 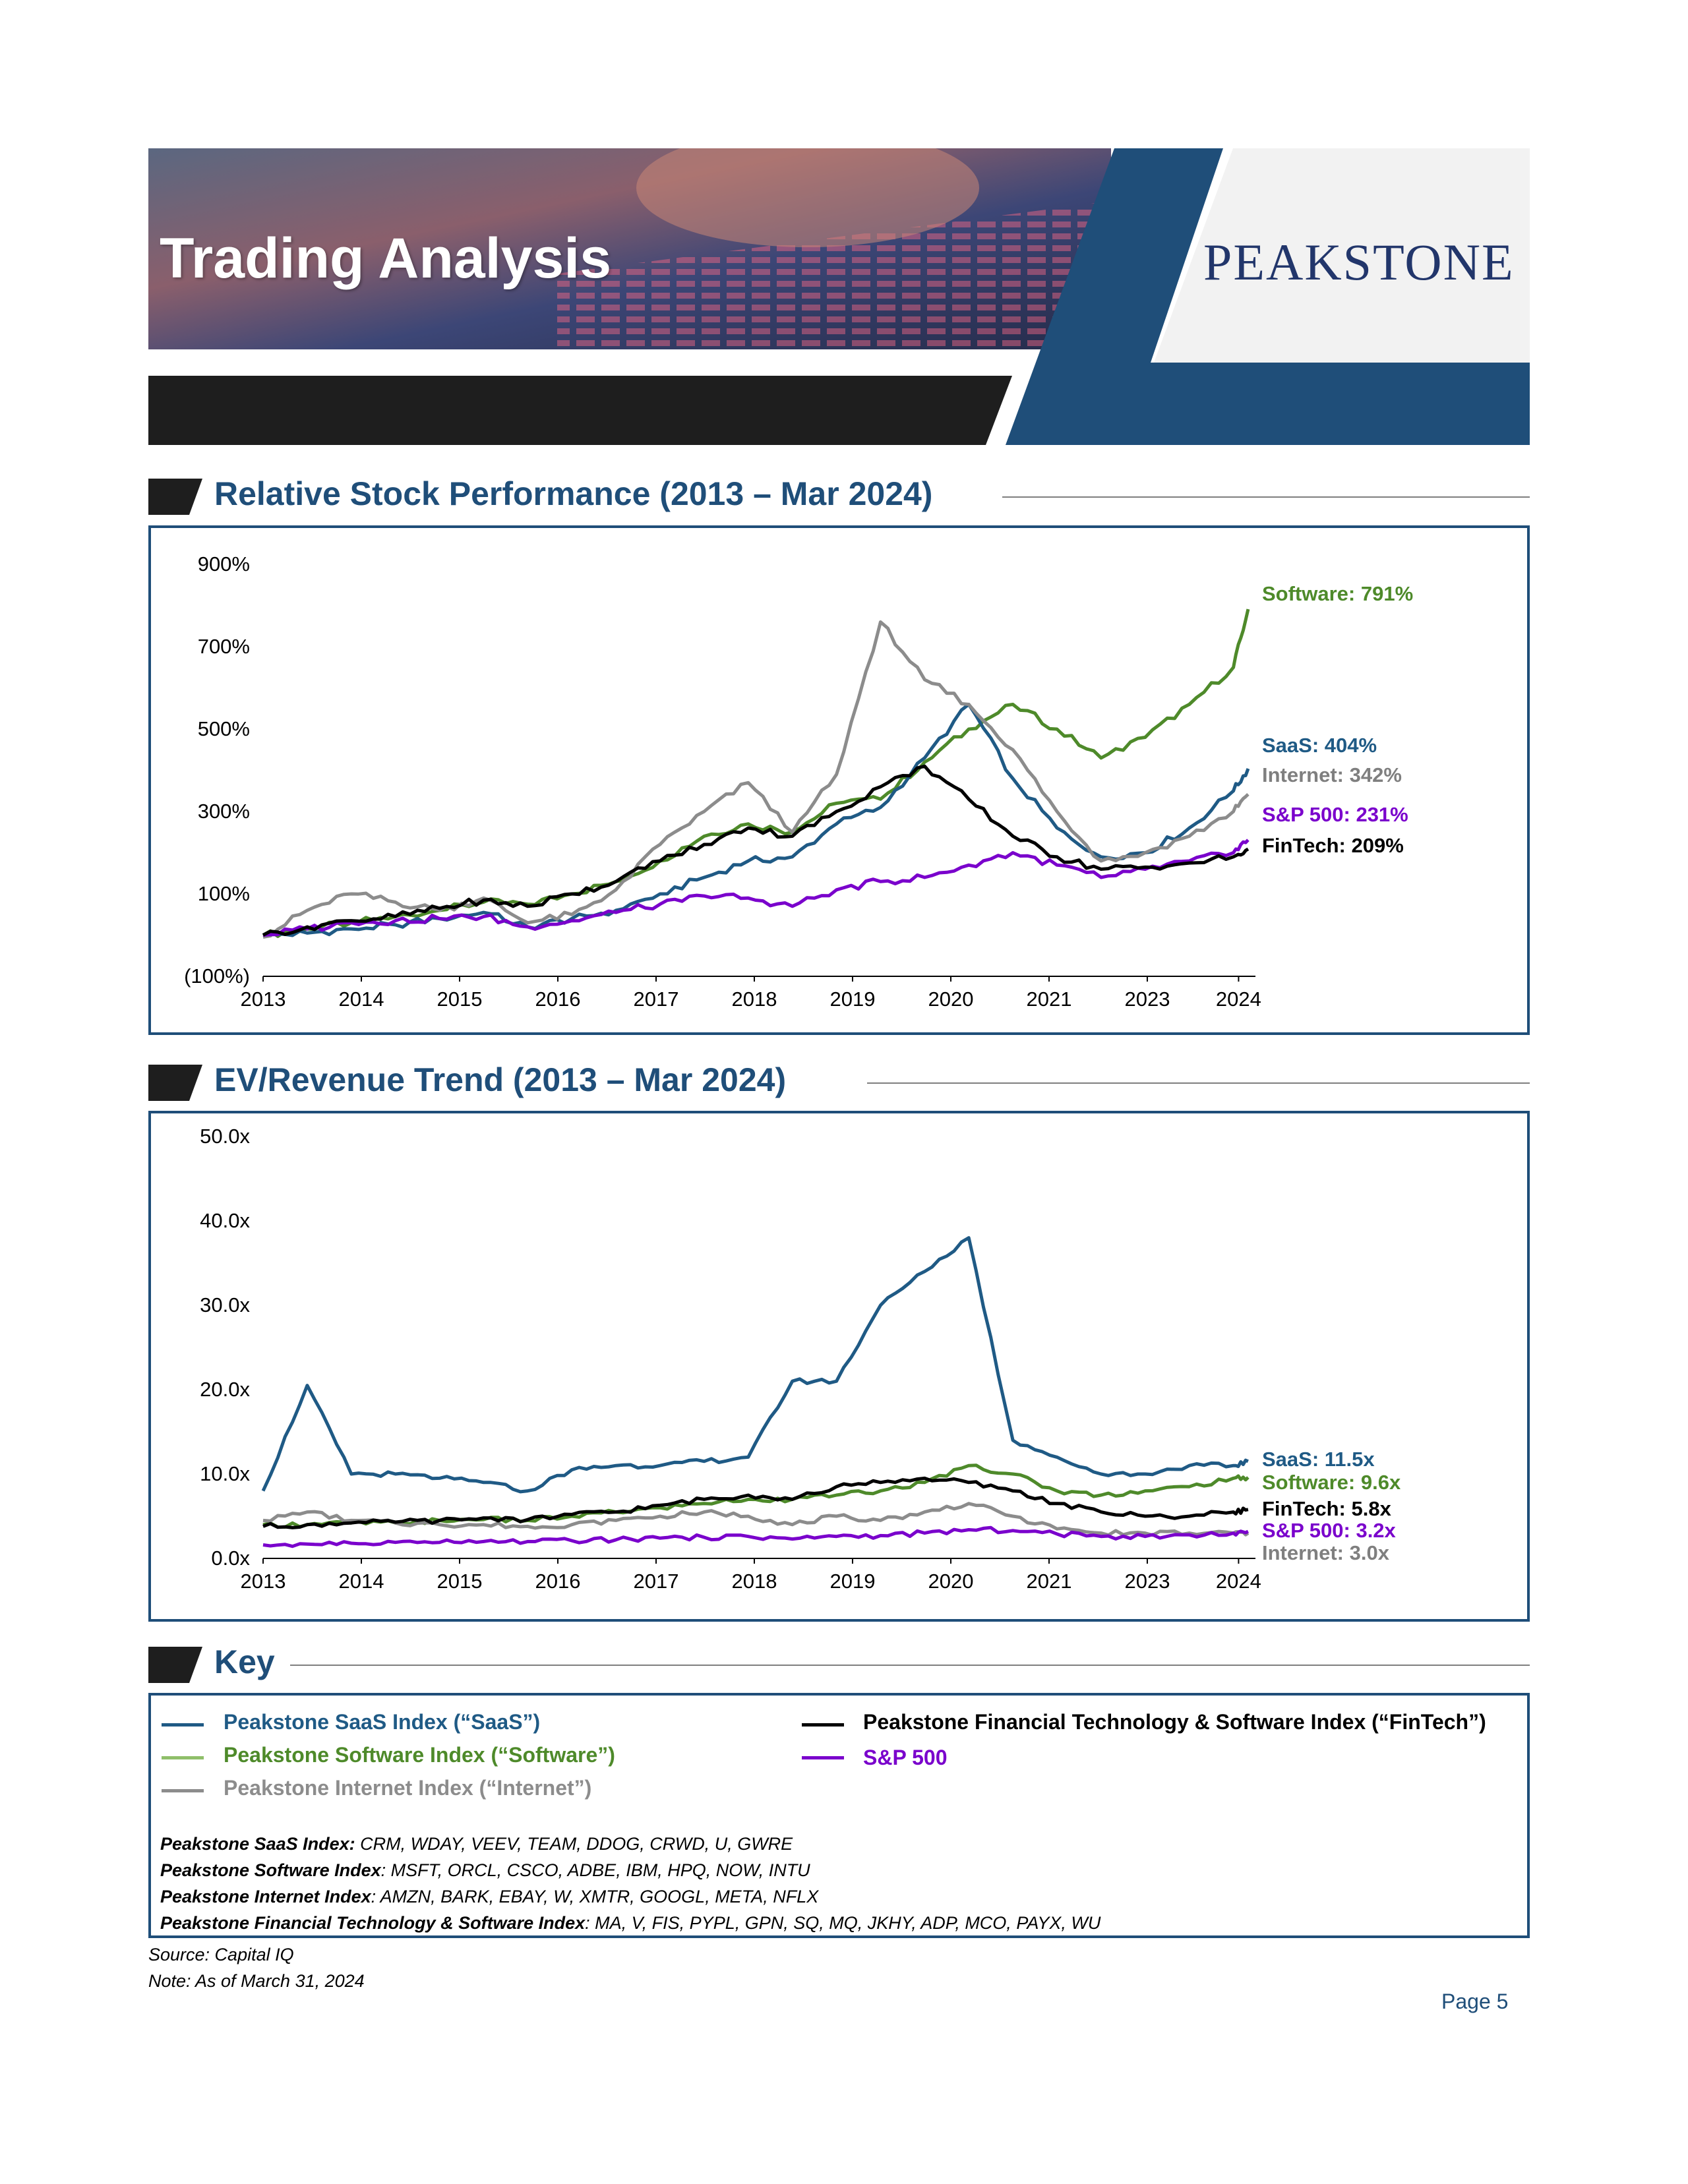 I want to click on series-line-internet, so click(x=756, y=779).